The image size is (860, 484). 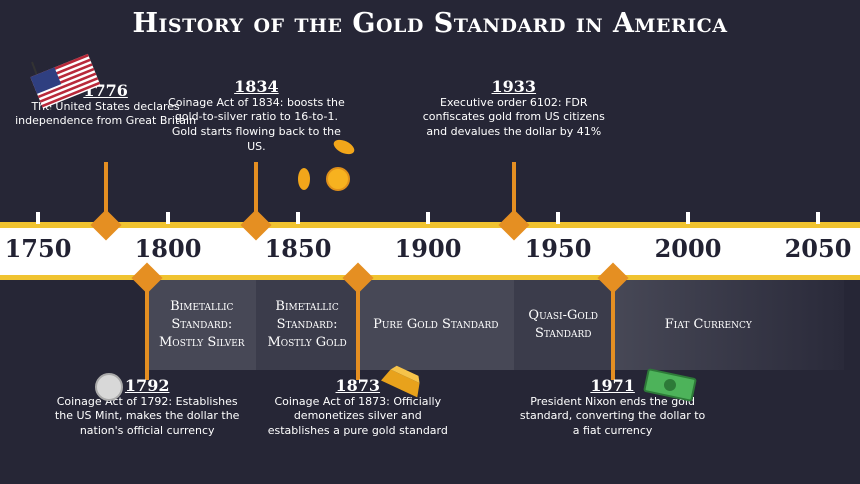 I want to click on period-label: Pure Gold Standard, so click(x=436, y=324).